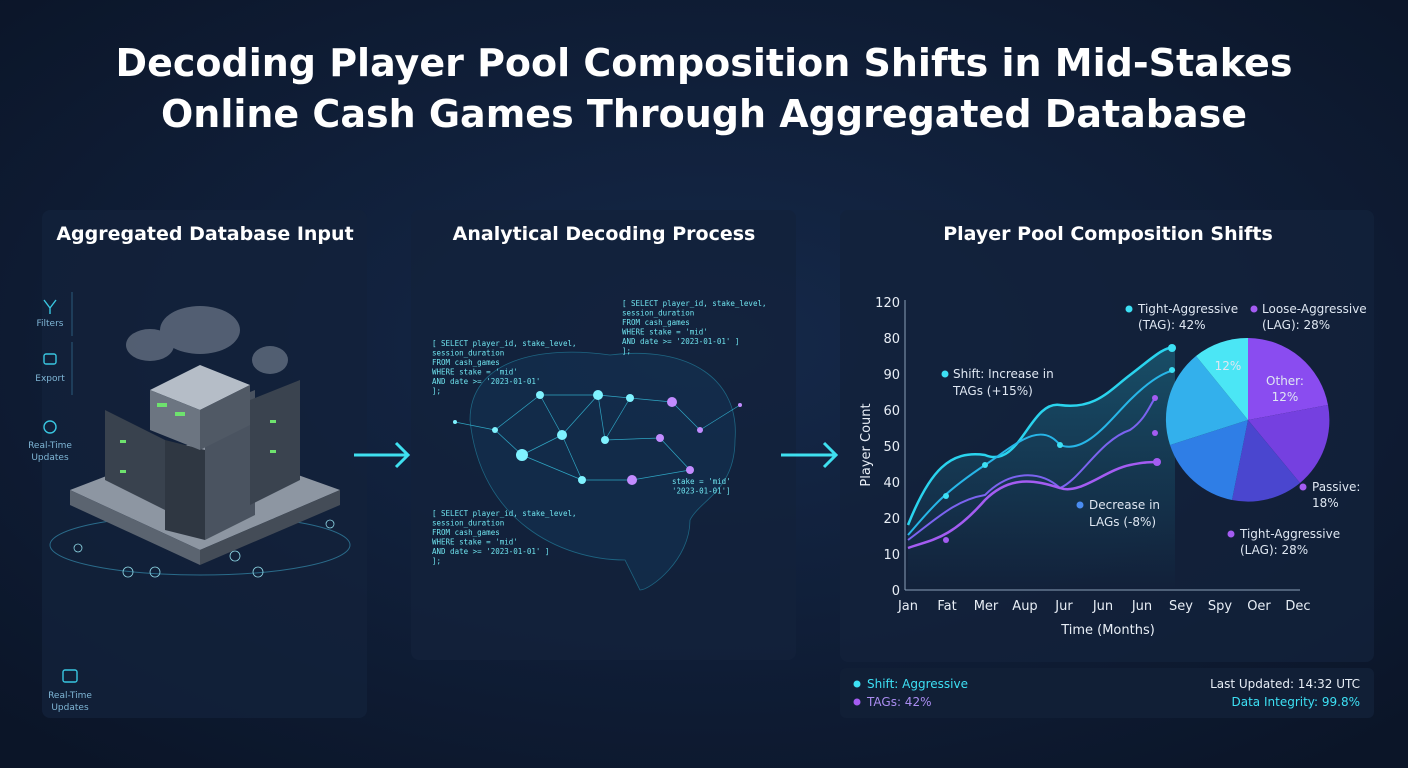 The height and width of the screenshot is (768, 1408). What do you see at coordinates (60, 491) in the screenshot?
I see `sidebar-icons` at bounding box center [60, 491].